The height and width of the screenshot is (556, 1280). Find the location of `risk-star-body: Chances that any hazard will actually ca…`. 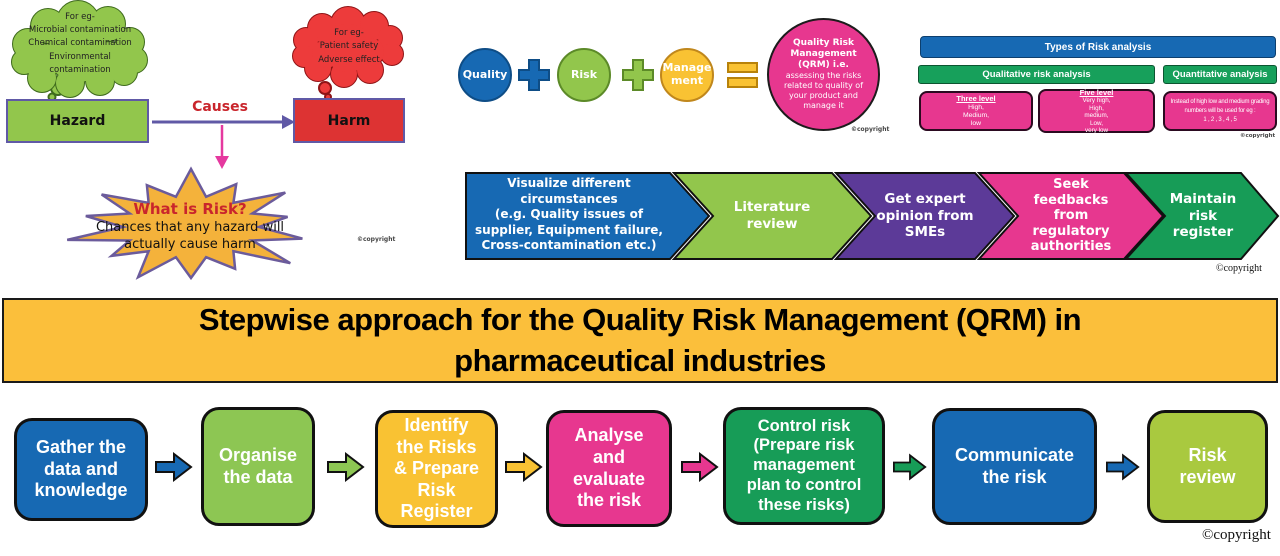

risk-star-body: Chances that any hazard will actually ca… is located at coordinates (190, 236).